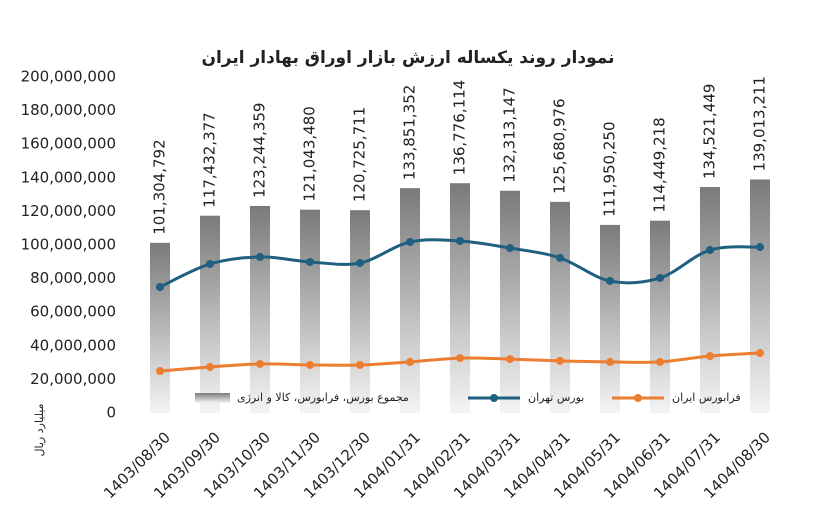 The width and height of the screenshot is (827, 526). Describe the element at coordinates (68, 110) in the screenshot. I see `y-tick-label: 180,000,000` at that location.